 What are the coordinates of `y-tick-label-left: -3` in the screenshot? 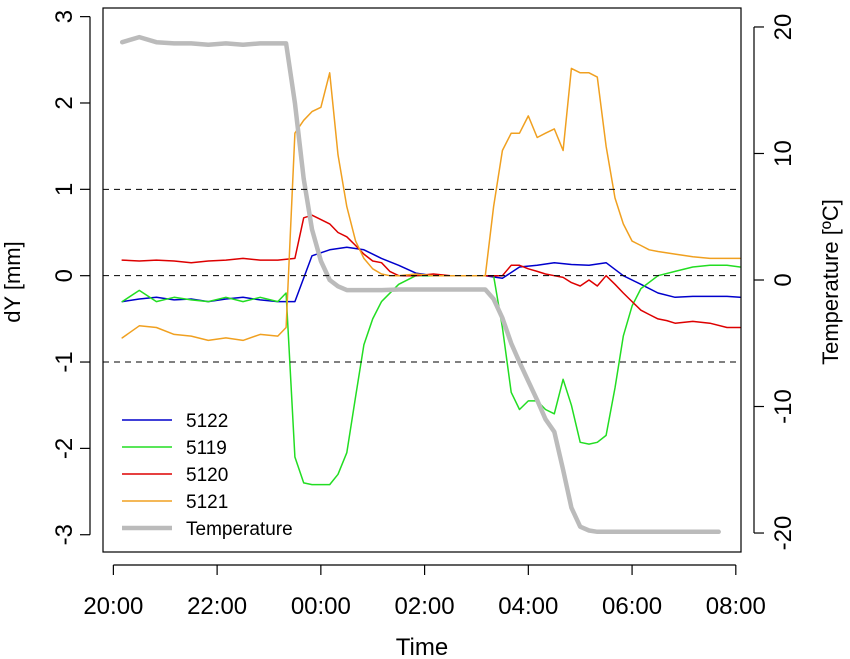 It's located at (64, 534).